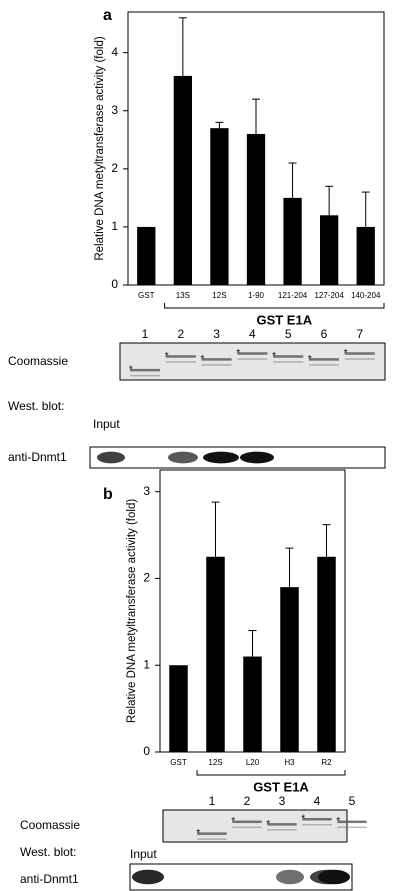 Image resolution: width=400 pixels, height=891 pixels. I want to click on x-tick-label: 121-204, so click(293, 295).